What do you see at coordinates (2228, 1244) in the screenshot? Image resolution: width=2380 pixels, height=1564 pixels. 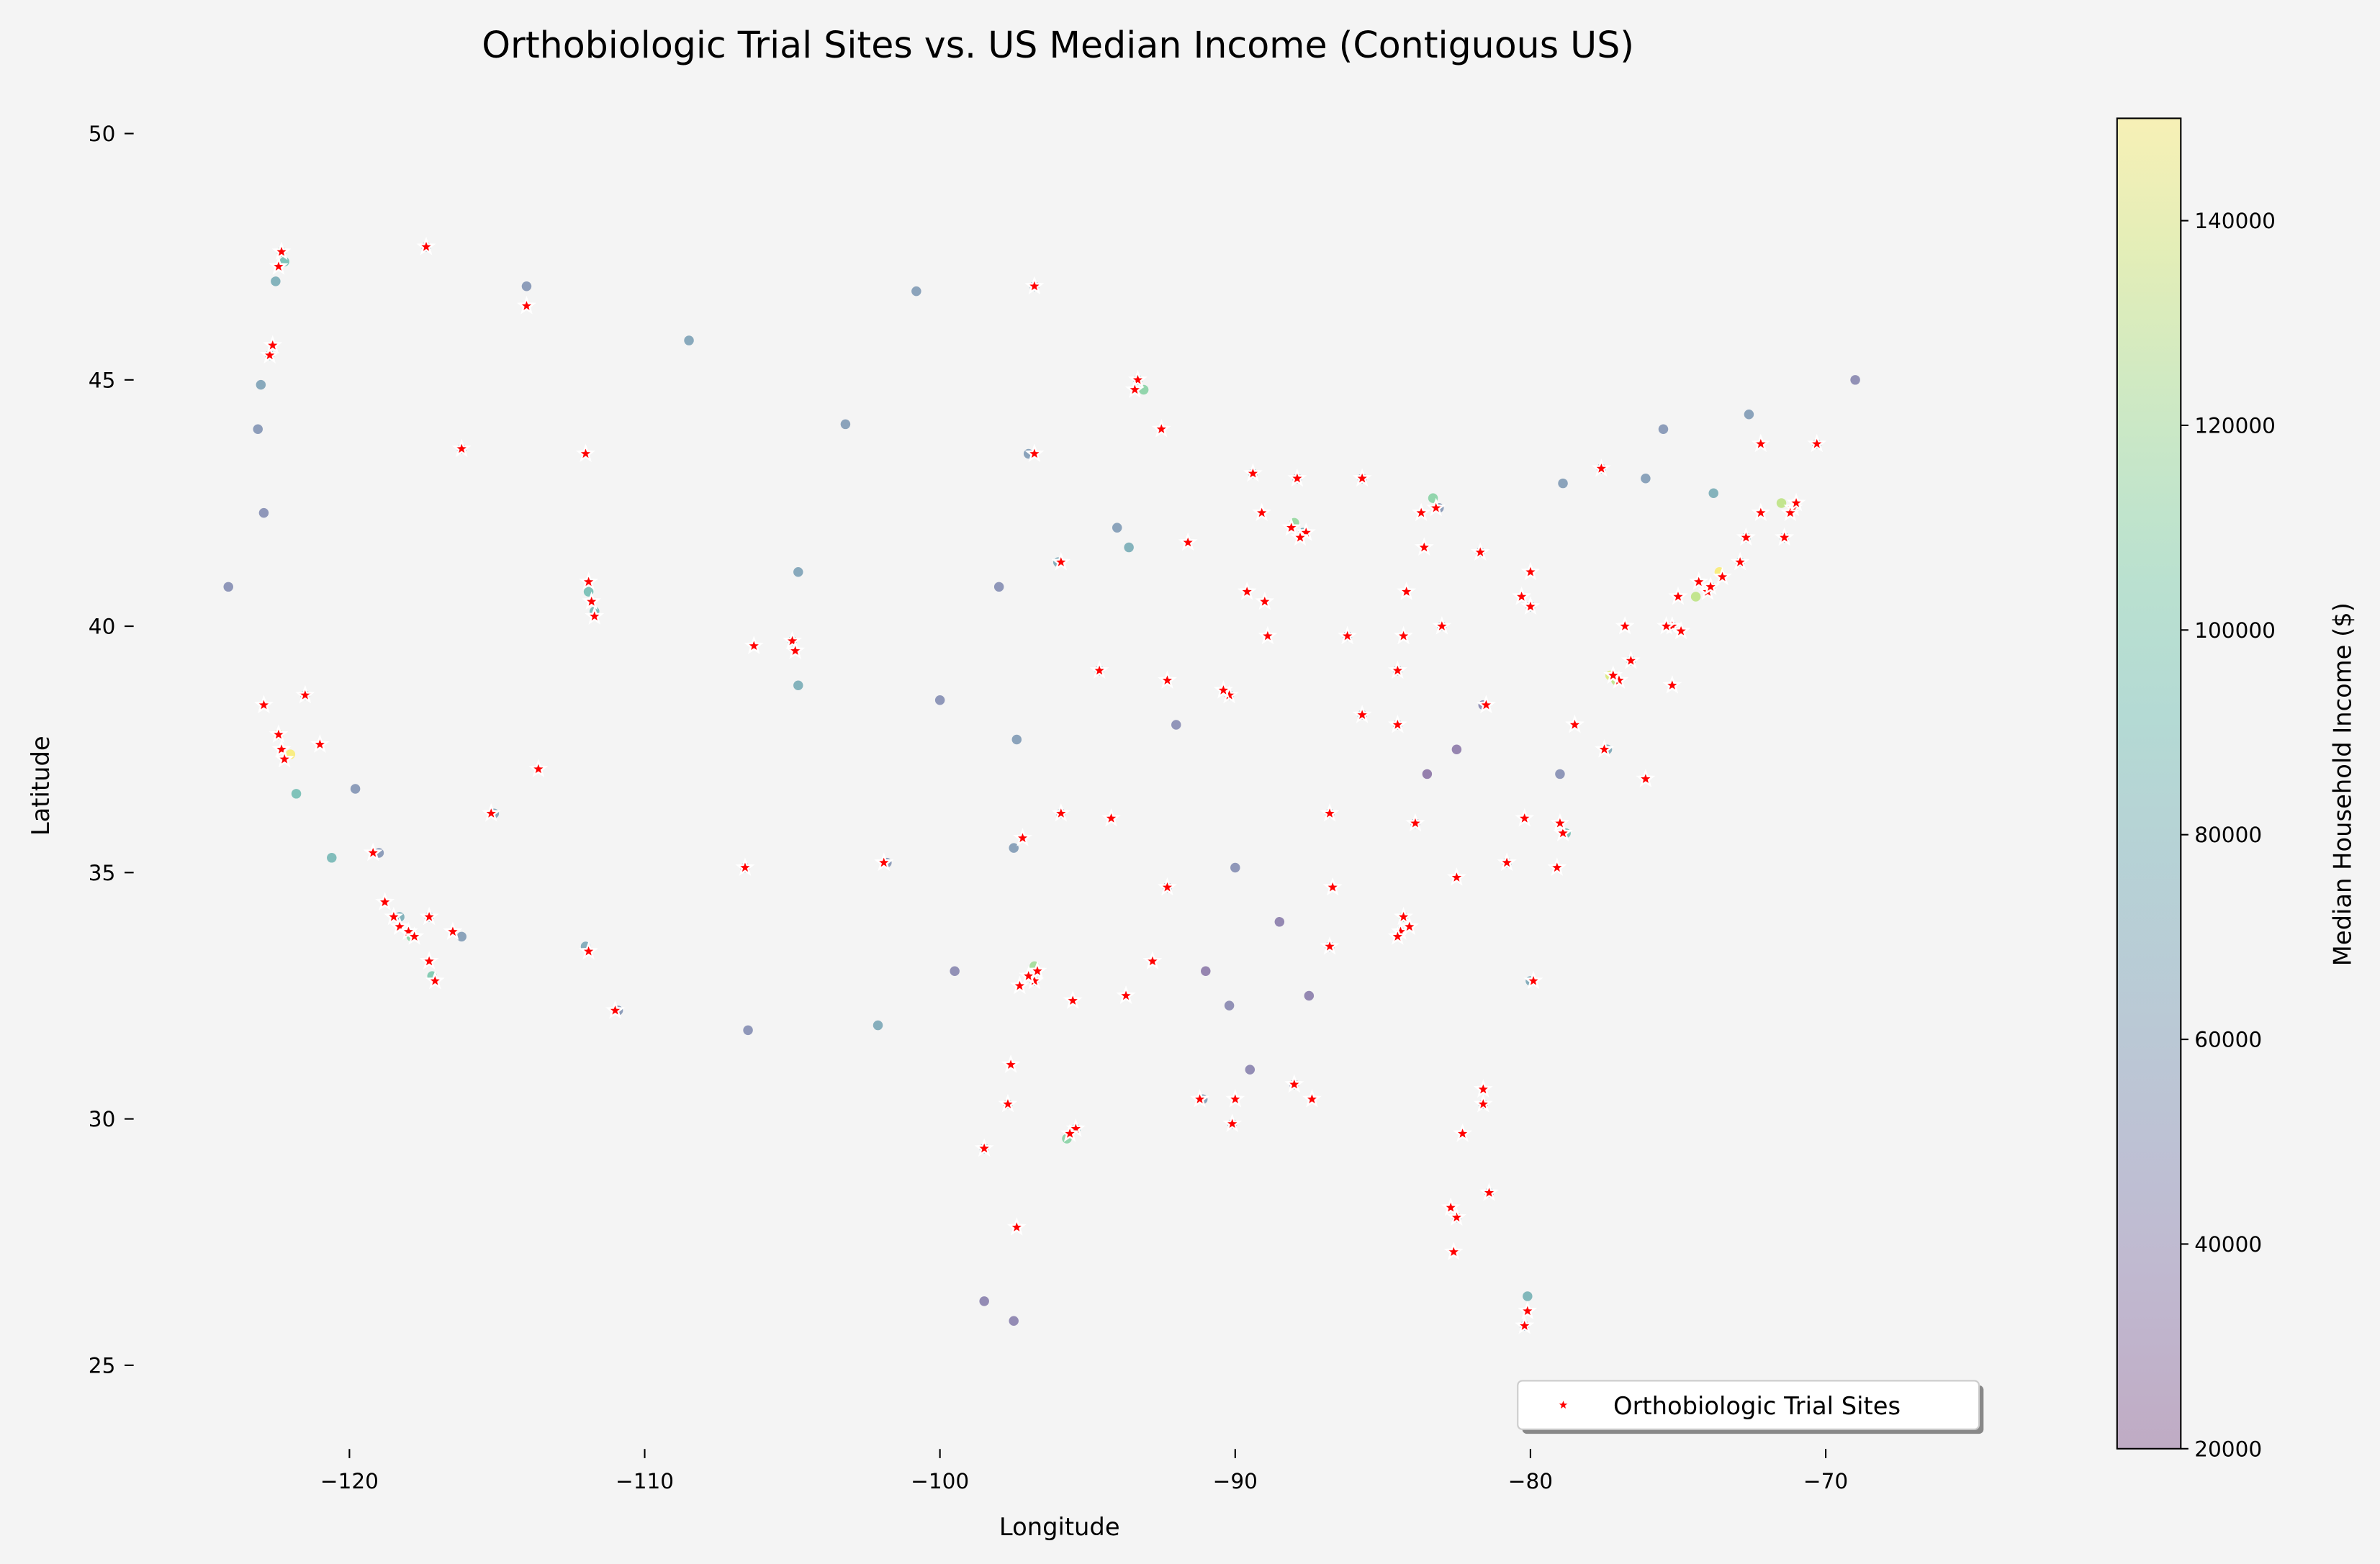 I see `colorbar-tick-label: 40000` at bounding box center [2228, 1244].